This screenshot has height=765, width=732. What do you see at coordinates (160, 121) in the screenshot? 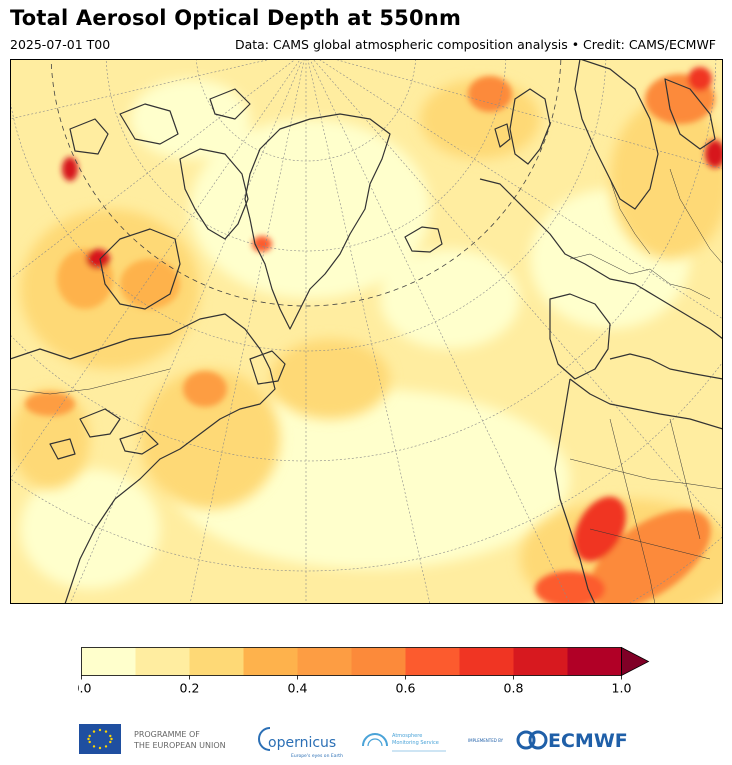
I see `arctic-islands` at bounding box center [160, 121].